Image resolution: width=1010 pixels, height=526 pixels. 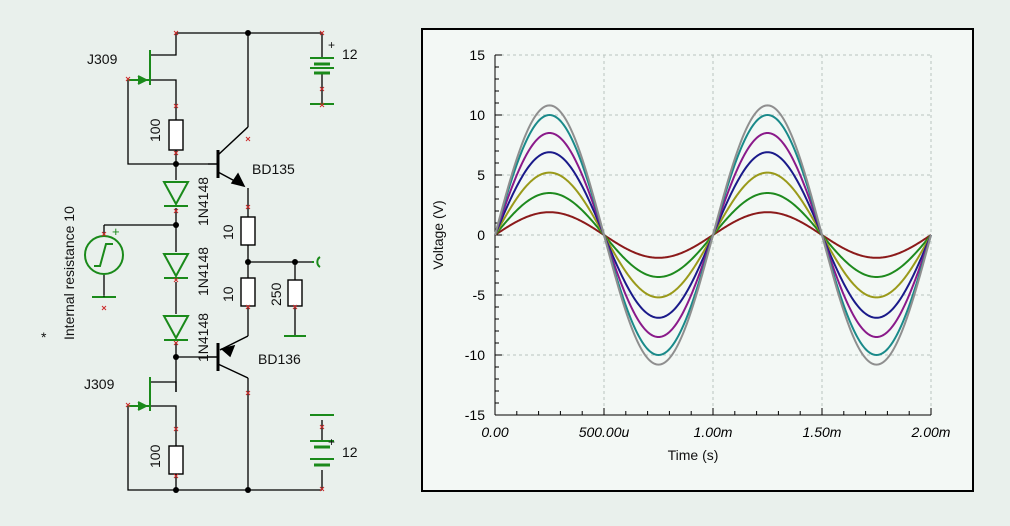 I want to click on r-emitter-top-label: 10, so click(x=228, y=232).